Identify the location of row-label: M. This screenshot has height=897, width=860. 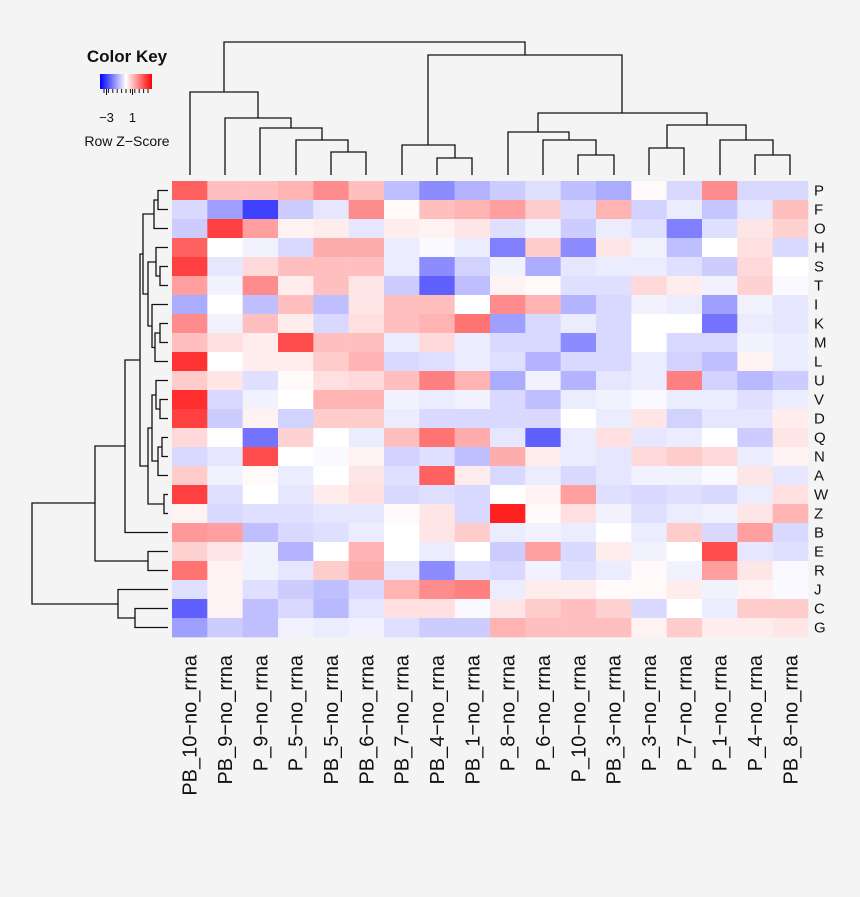
(820, 343).